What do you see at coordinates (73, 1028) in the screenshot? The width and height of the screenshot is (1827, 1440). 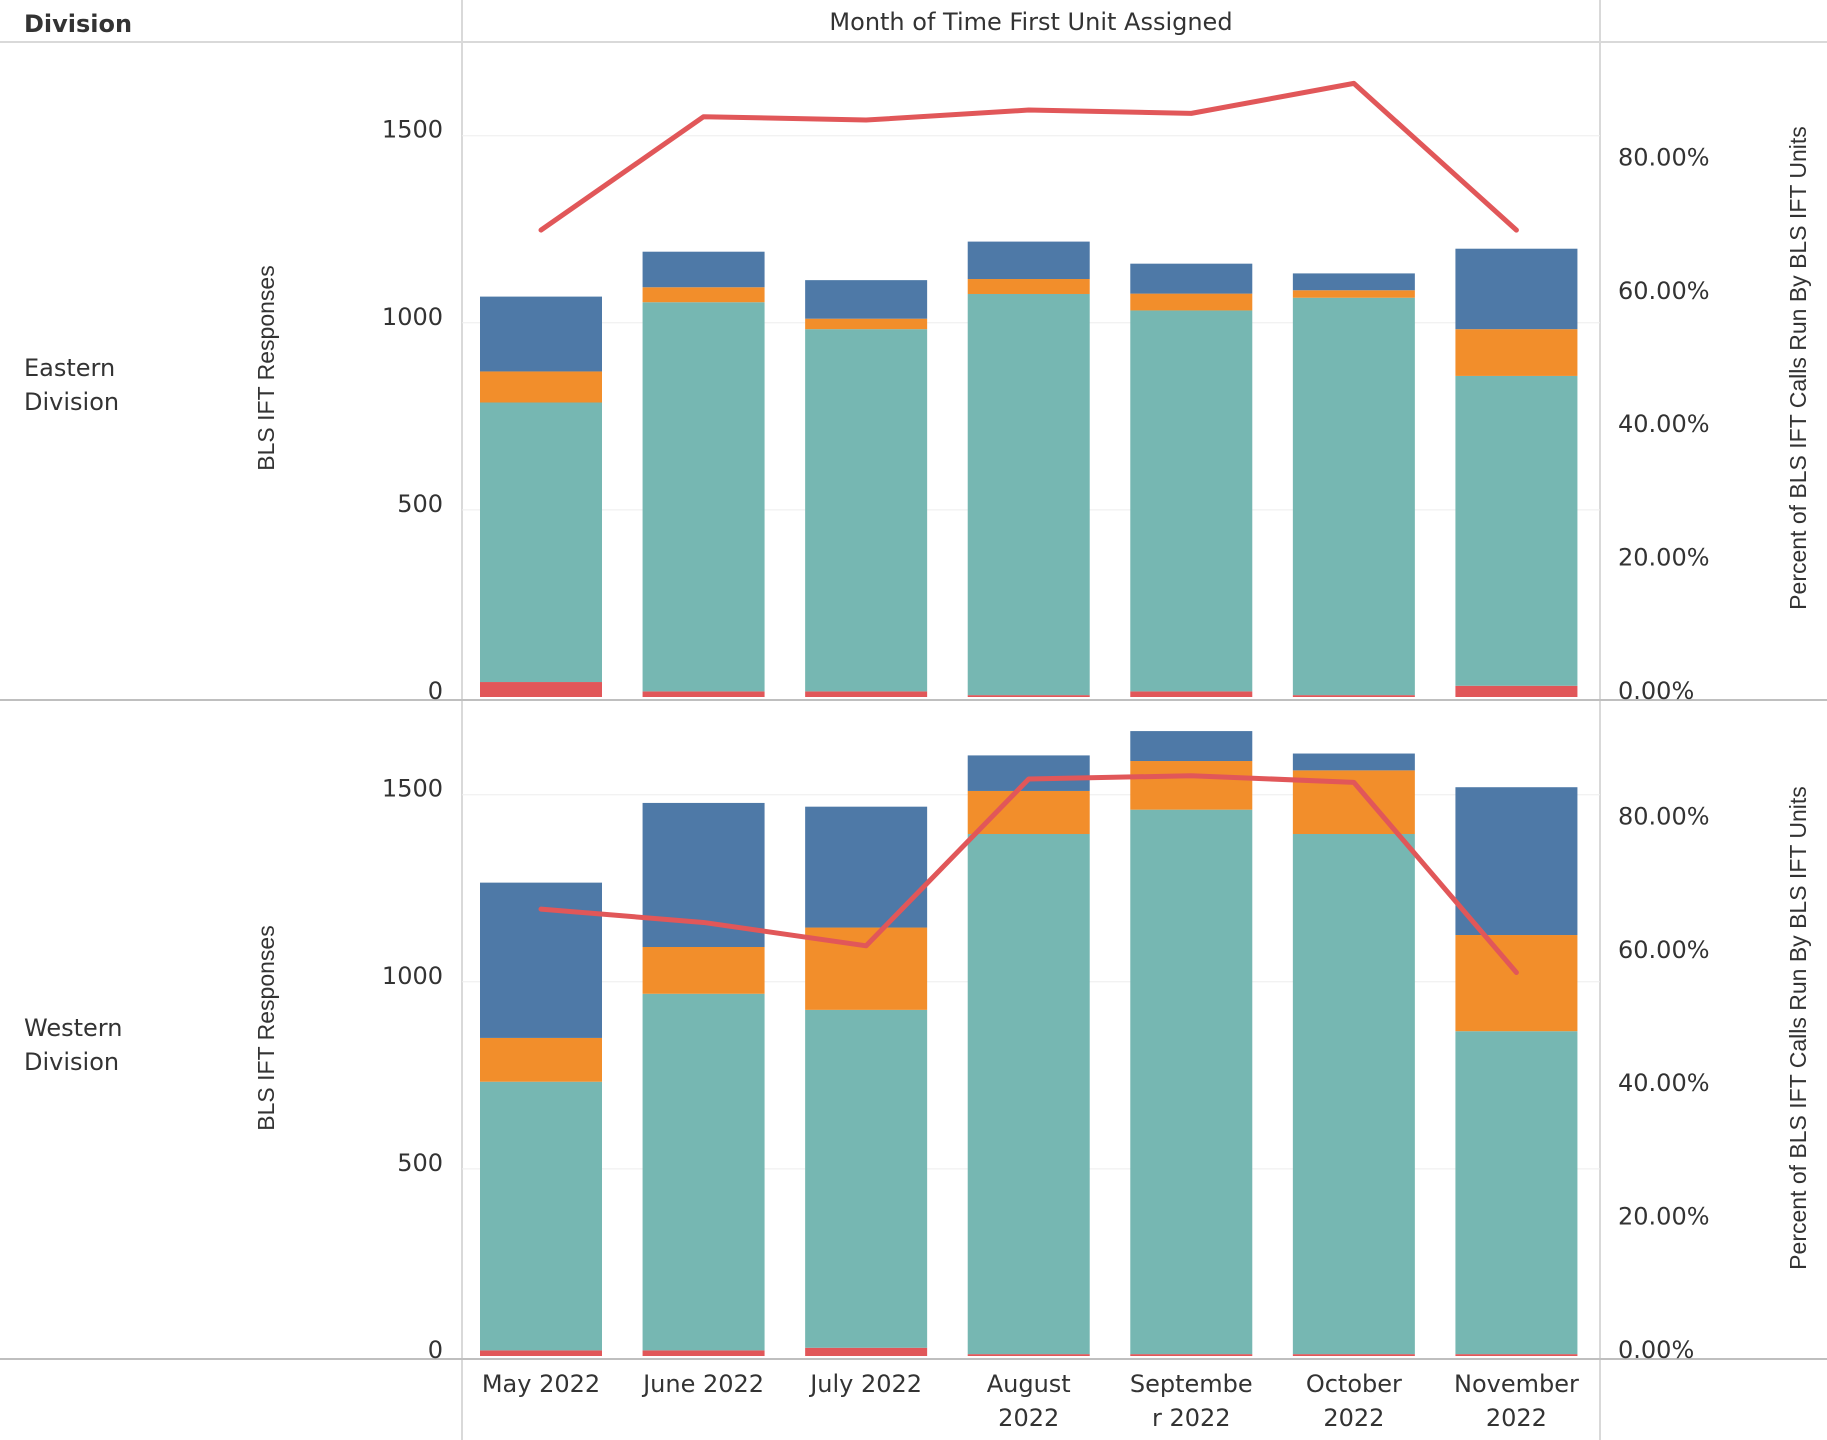 I see `row-label: Western` at bounding box center [73, 1028].